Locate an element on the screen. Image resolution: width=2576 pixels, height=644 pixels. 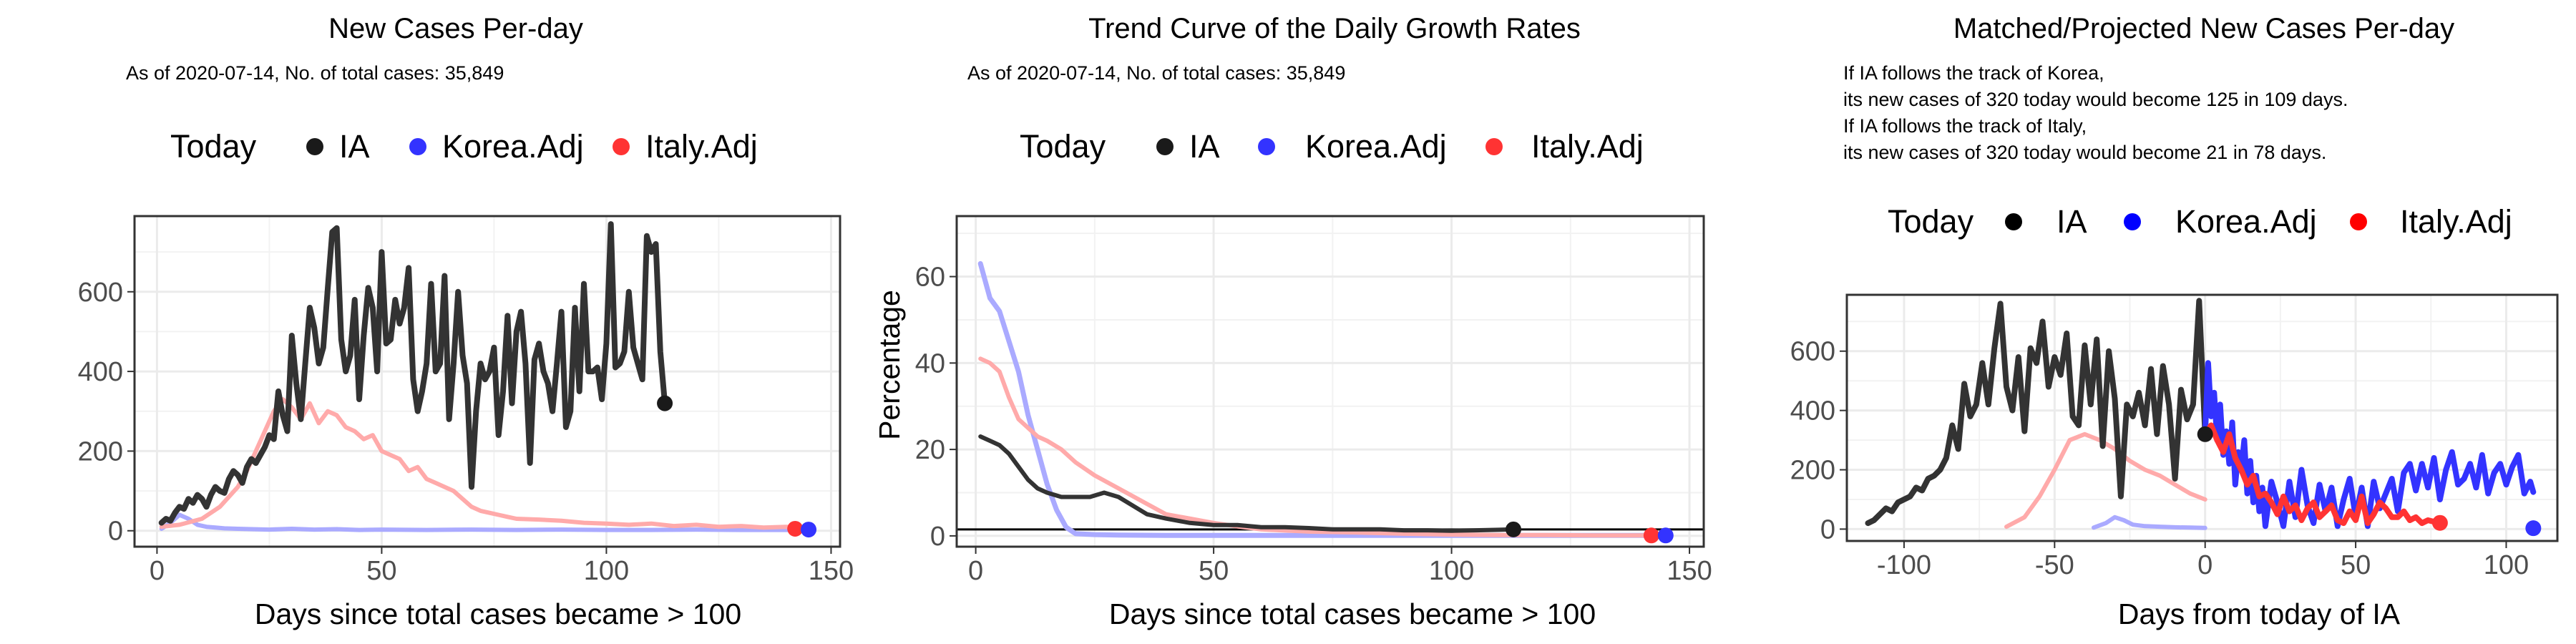
chart3-title: Matched/Projected New Cases Per-day is located at coordinates (2203, 28).